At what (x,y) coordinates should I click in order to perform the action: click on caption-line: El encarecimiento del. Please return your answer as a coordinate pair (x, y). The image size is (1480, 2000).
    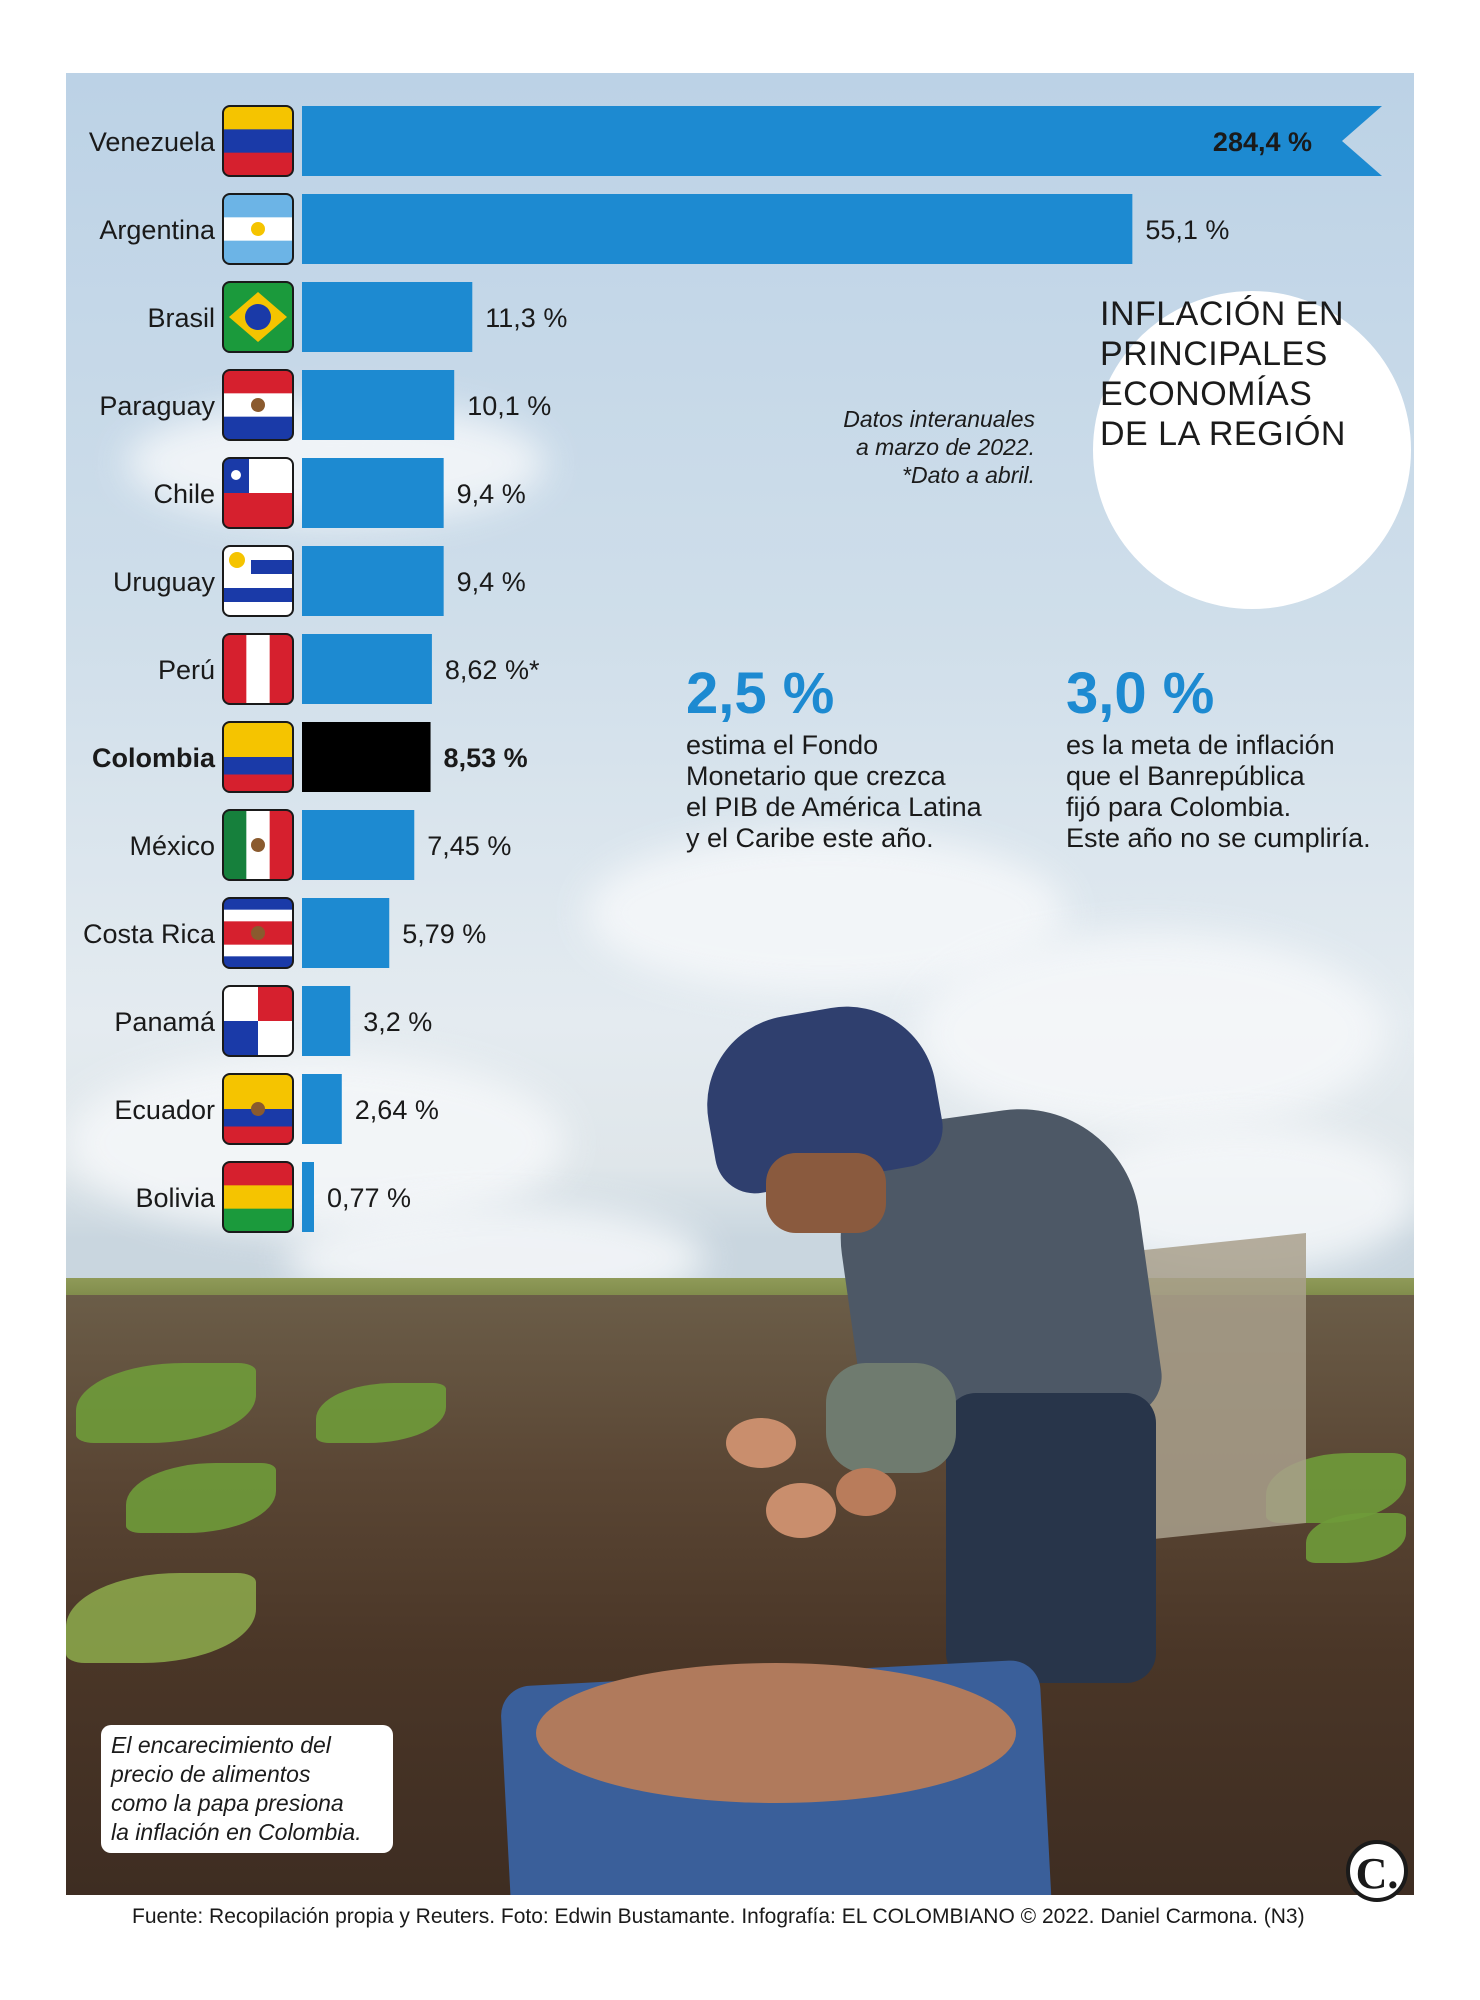
    Looking at the image, I should click on (221, 1745).